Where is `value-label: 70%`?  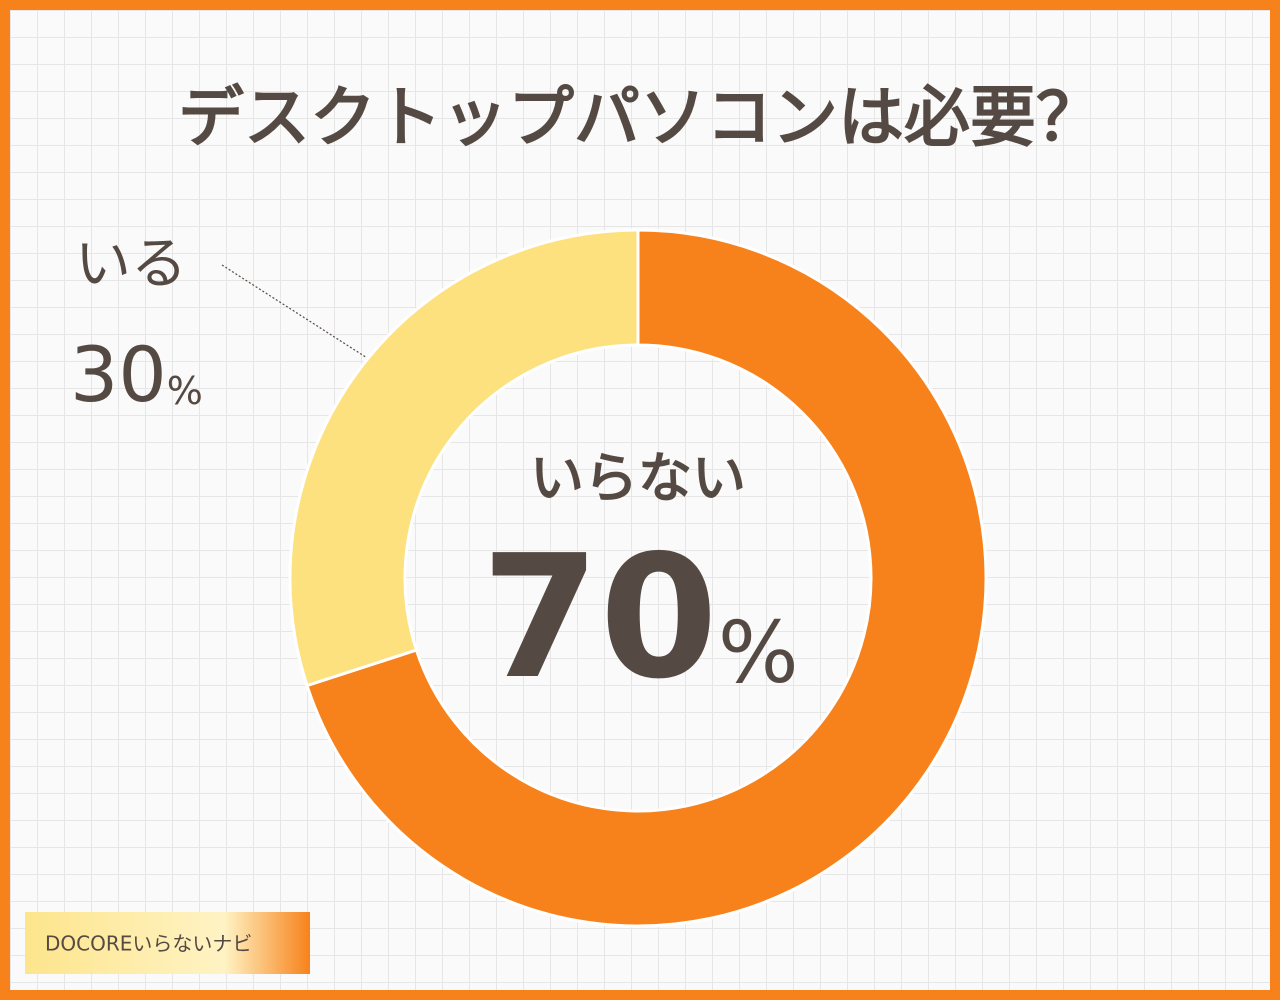 value-label: 70% is located at coordinates (639, 618).